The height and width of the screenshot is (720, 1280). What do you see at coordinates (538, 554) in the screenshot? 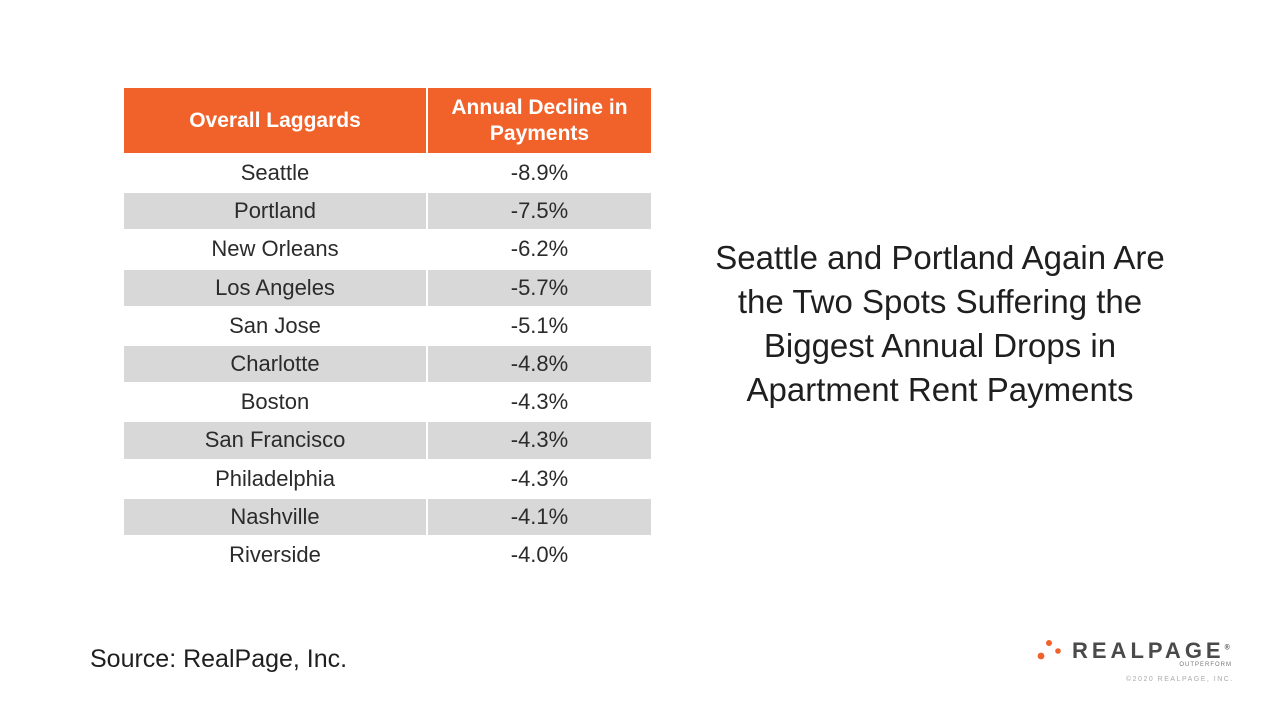
I see `decline-cell: -4.0%` at bounding box center [538, 554].